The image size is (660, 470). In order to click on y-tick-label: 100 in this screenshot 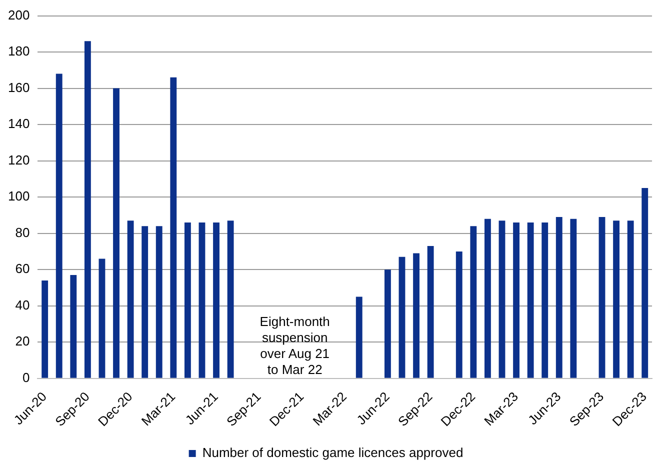, I will do `click(19, 196)`.